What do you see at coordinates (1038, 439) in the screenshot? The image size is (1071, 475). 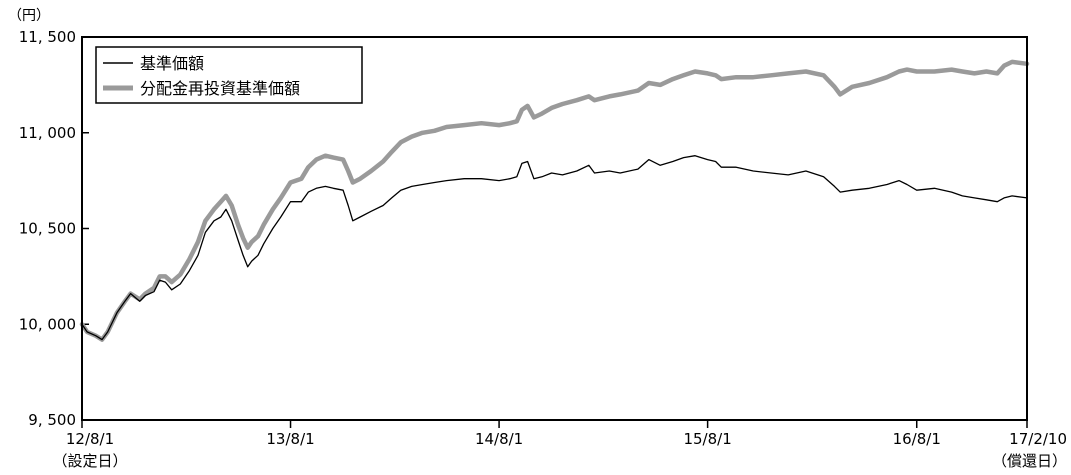 I see `x-tick-label: 17/2/10` at bounding box center [1038, 439].